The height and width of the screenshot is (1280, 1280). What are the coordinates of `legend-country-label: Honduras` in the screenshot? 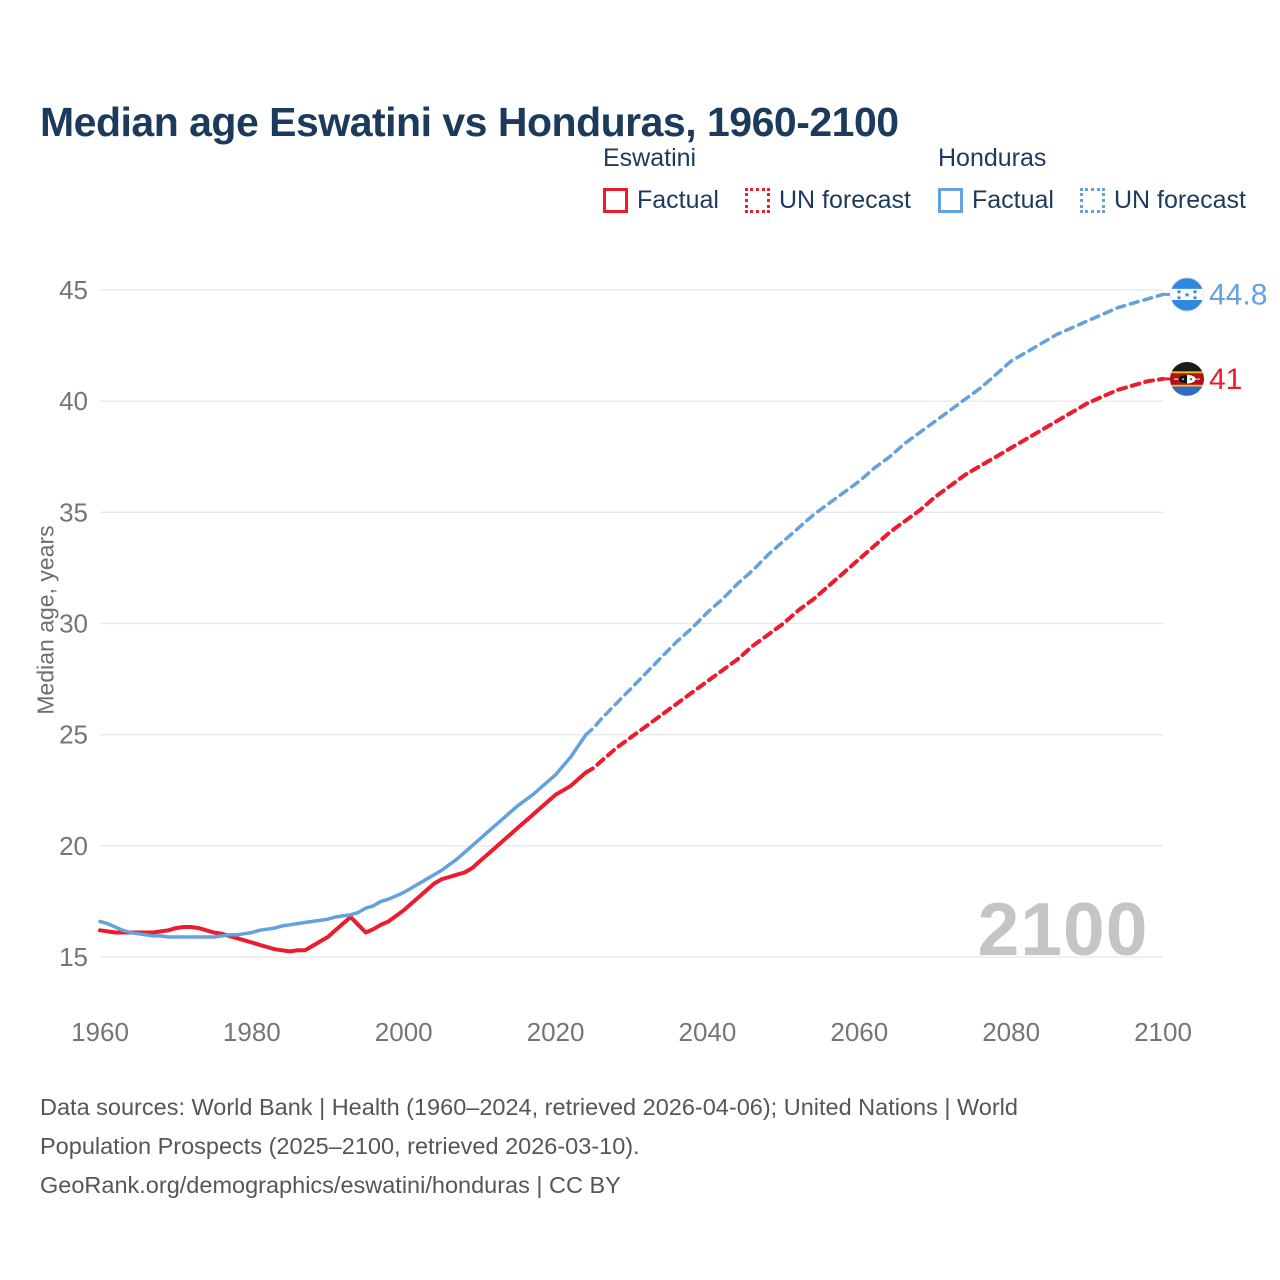 It's located at (992, 158).